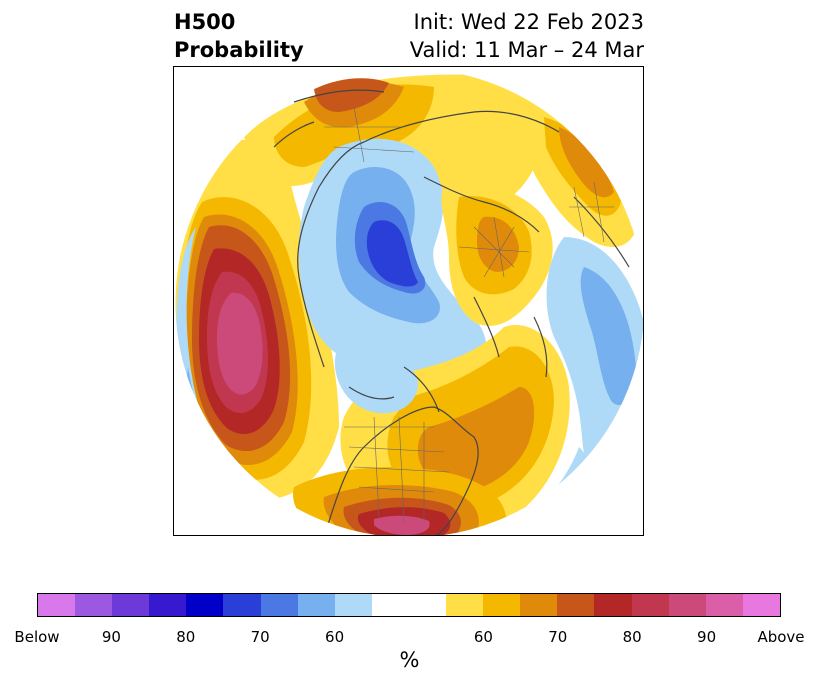 This screenshot has height=686, width=819. I want to click on canada-trough, so click(376, 379).